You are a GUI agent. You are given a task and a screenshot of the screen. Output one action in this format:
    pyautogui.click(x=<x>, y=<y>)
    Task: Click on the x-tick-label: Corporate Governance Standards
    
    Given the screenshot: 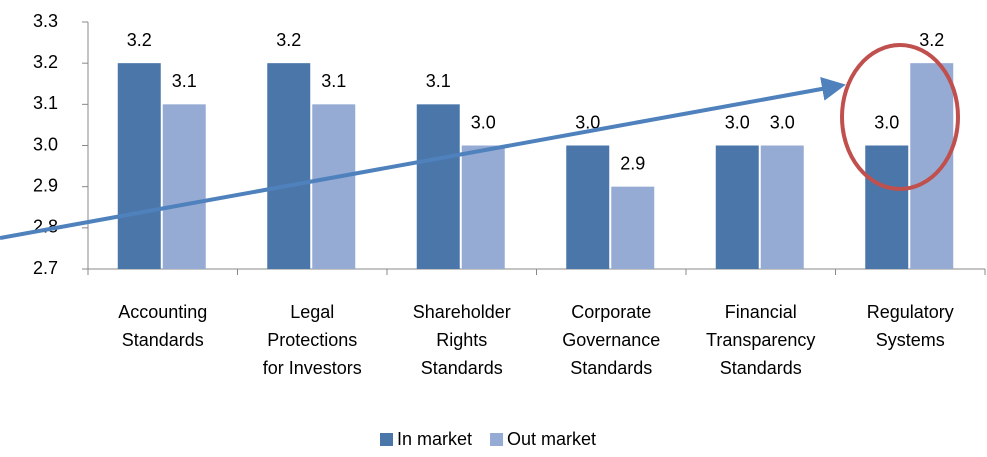 What is the action you would take?
    pyautogui.click(x=611, y=340)
    